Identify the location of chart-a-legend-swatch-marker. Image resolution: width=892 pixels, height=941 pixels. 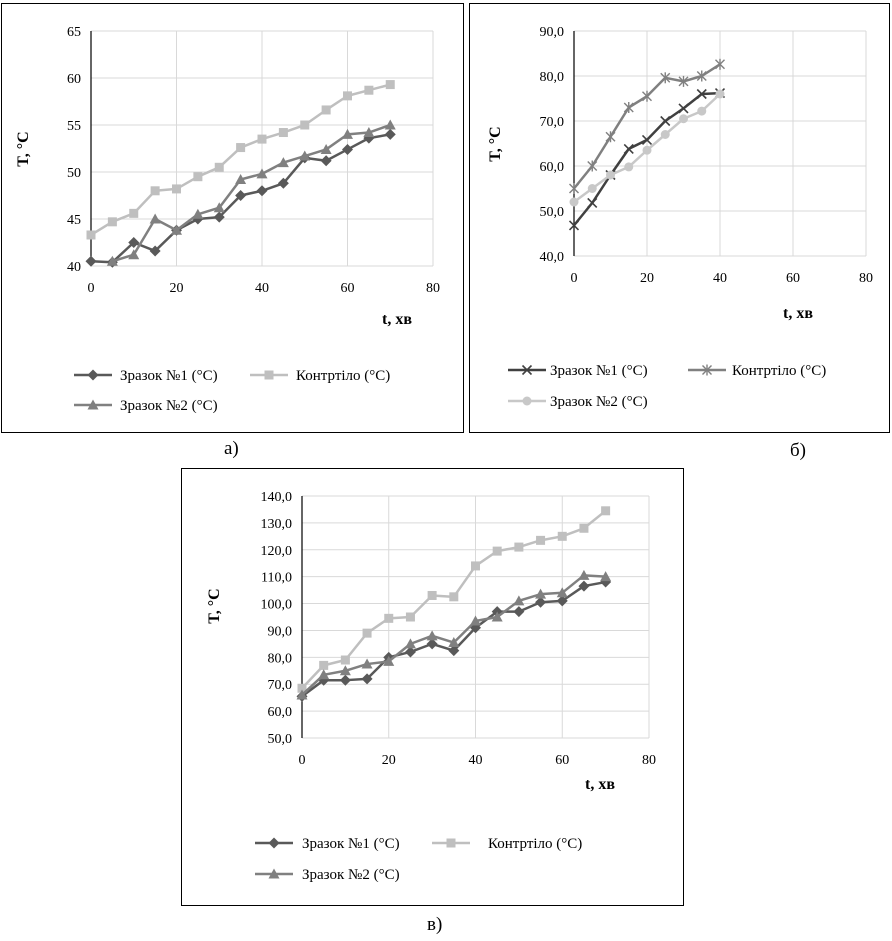
(269, 375).